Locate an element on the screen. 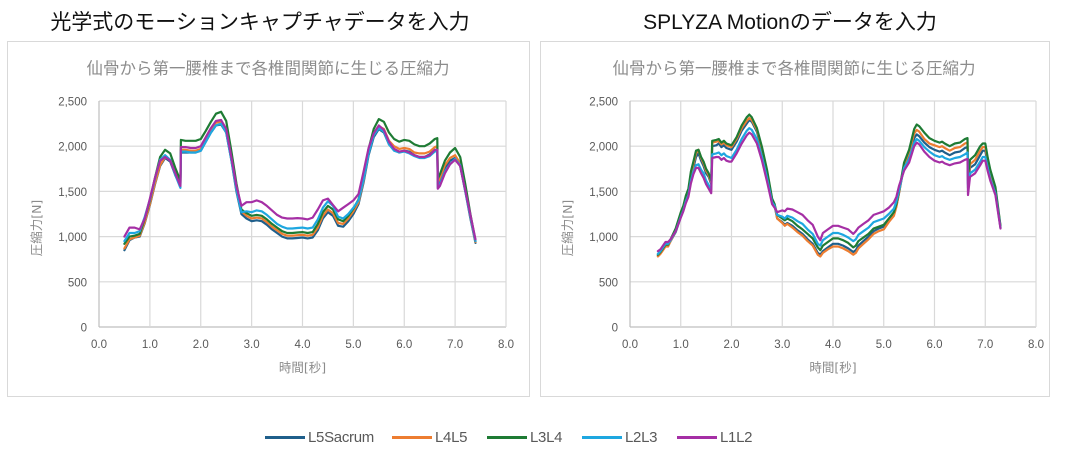  legend-label: L5Sacrum is located at coordinates (341, 437).